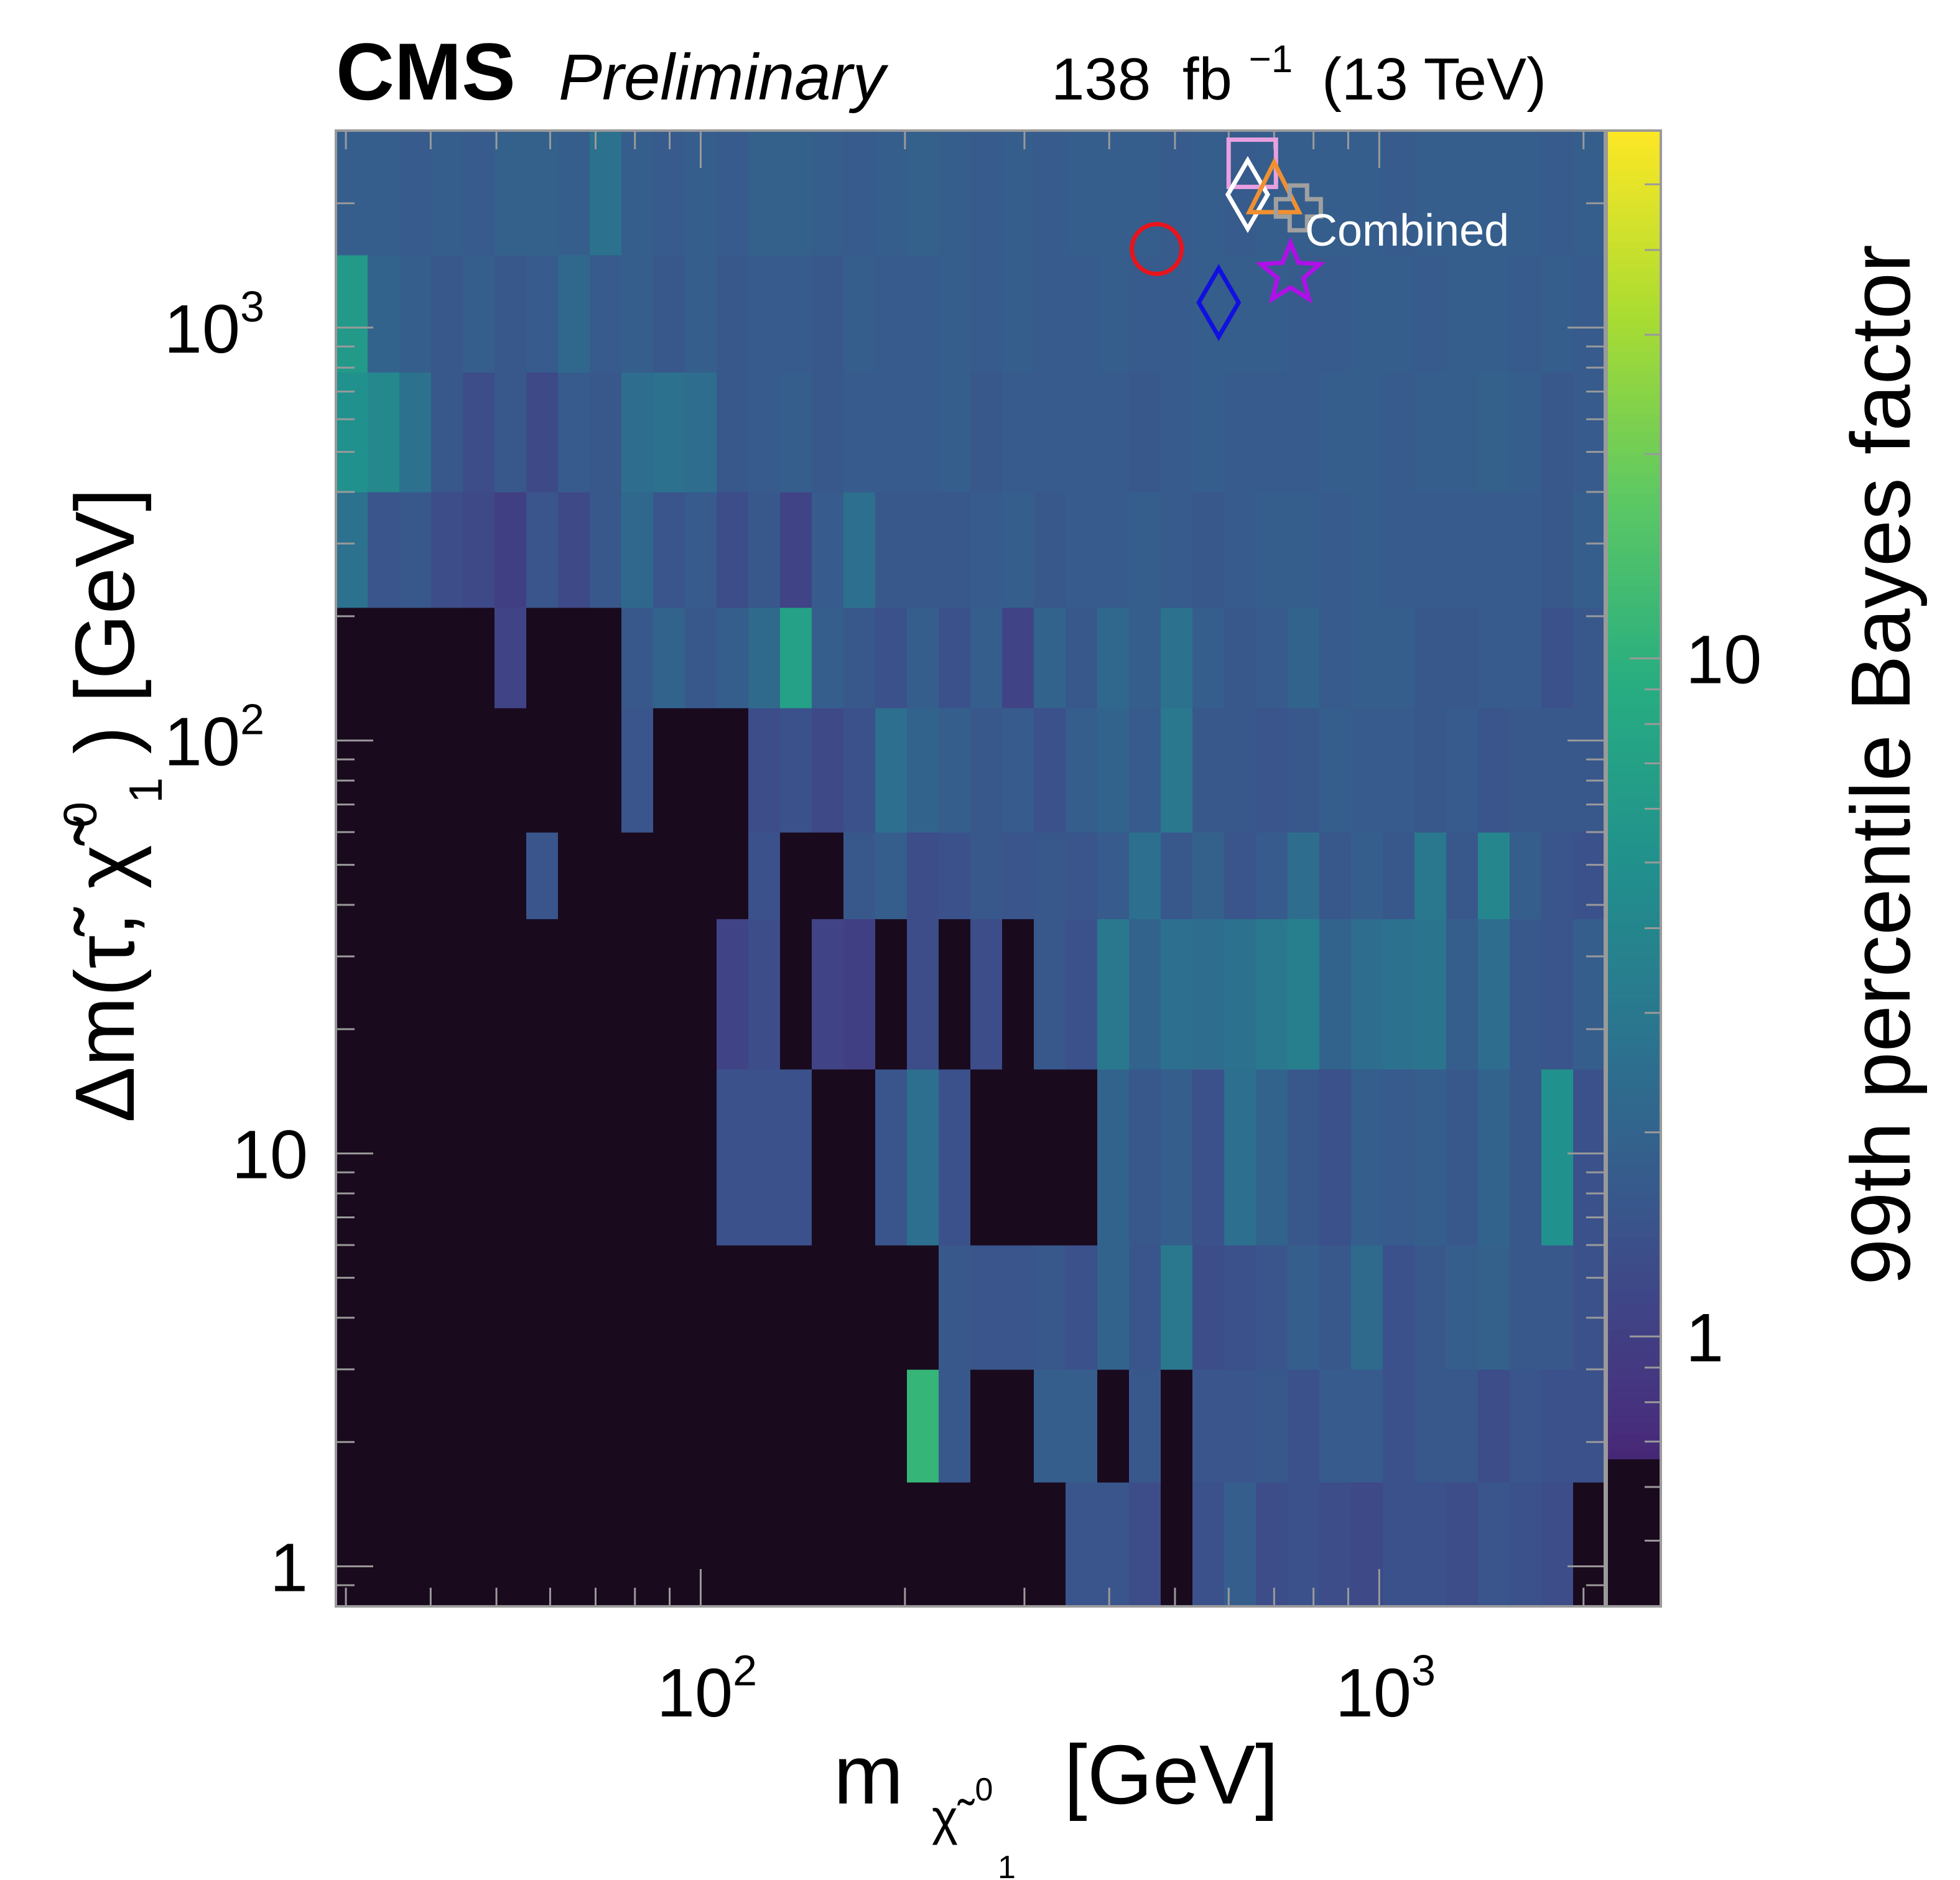  I want to click on color-bar, so click(1634, 869).